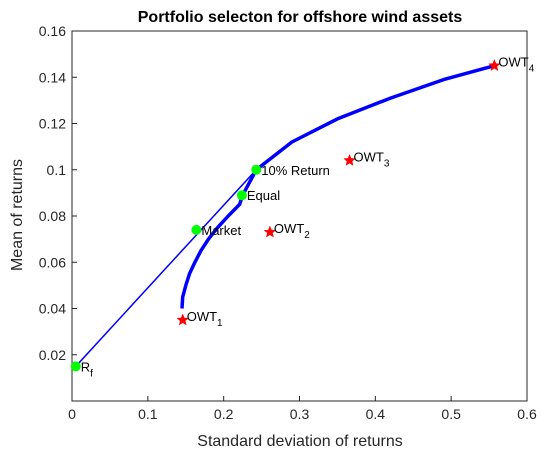 The width and height of the screenshot is (550, 457). I want to click on point-label-subscript: 3, so click(387, 164).